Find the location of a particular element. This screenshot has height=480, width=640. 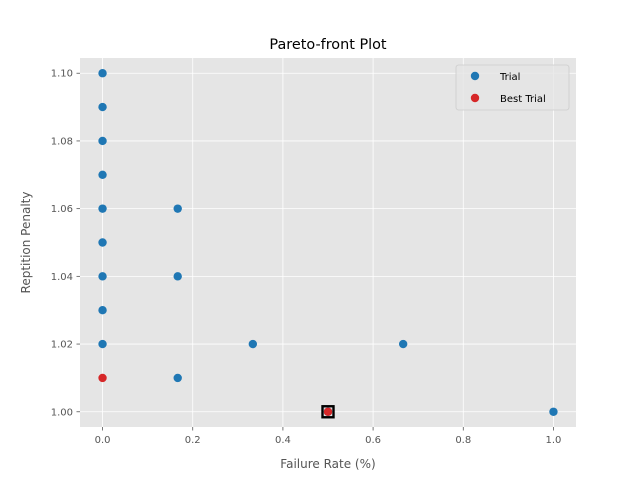

chart-title: Pareto-front Plot is located at coordinates (327, 45).